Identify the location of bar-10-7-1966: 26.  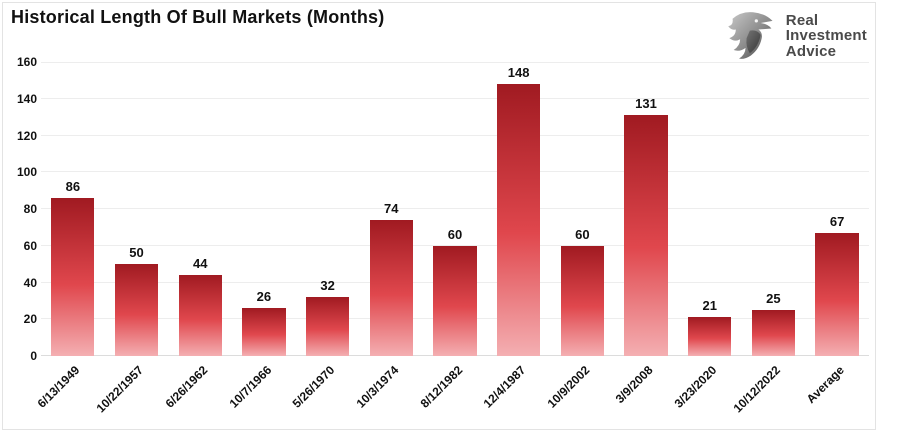
(264, 322).